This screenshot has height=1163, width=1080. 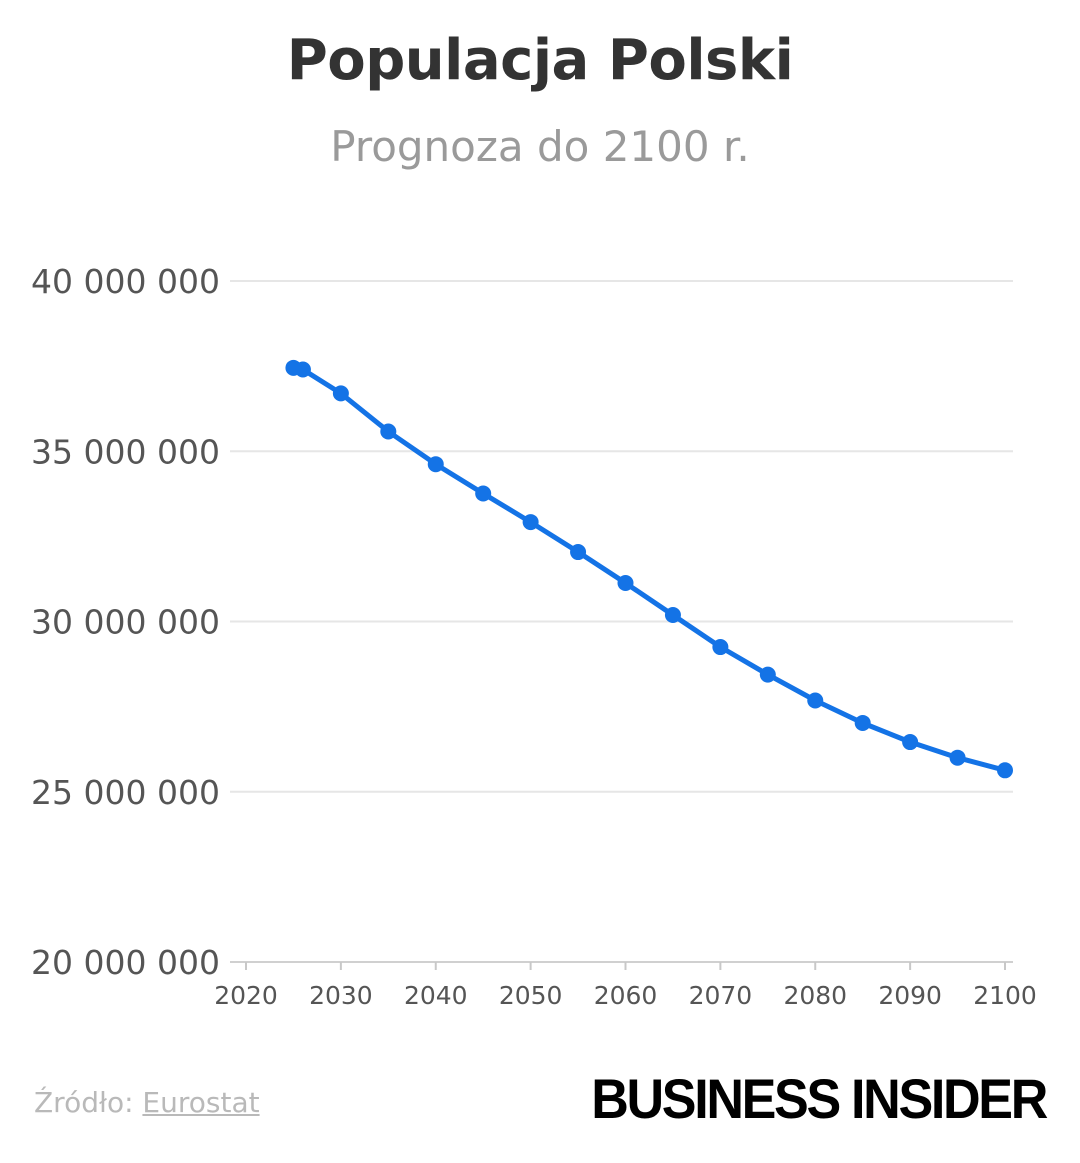 What do you see at coordinates (125, 962) in the screenshot?
I see `y-tick-label: 20 000 000` at bounding box center [125, 962].